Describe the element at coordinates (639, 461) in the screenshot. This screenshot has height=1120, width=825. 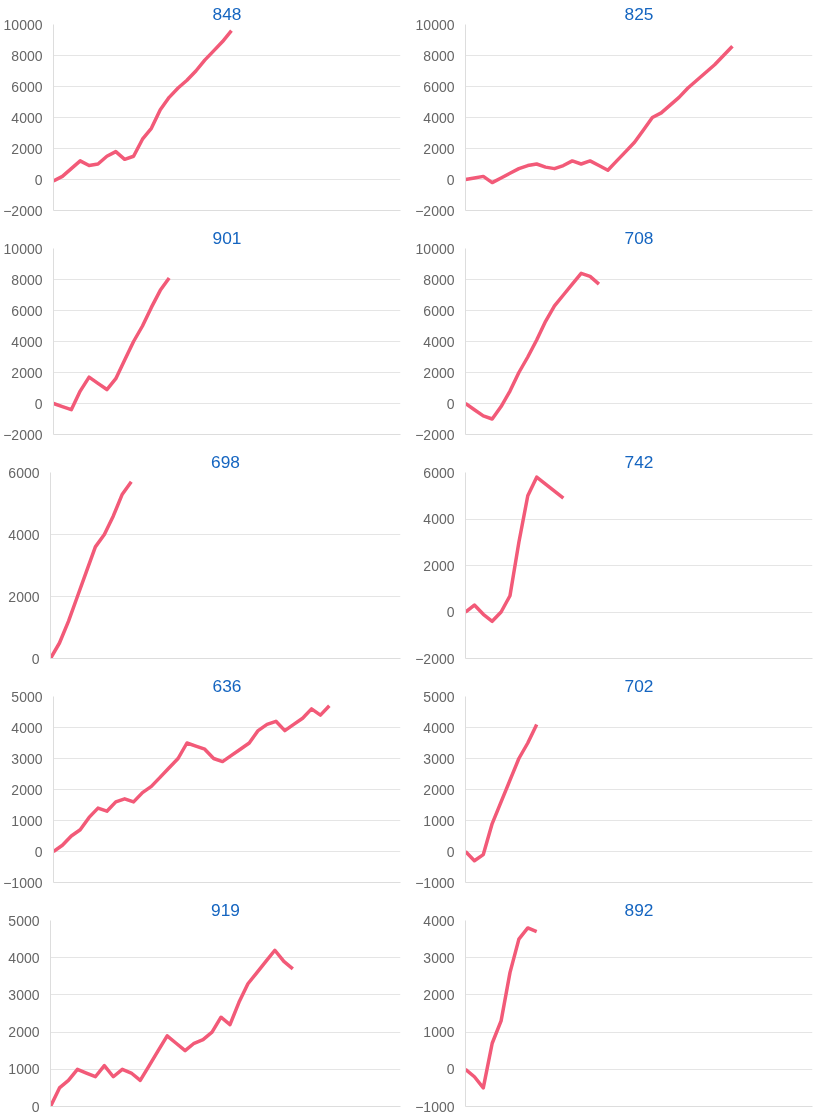
I see `chart-title: 742` at that location.